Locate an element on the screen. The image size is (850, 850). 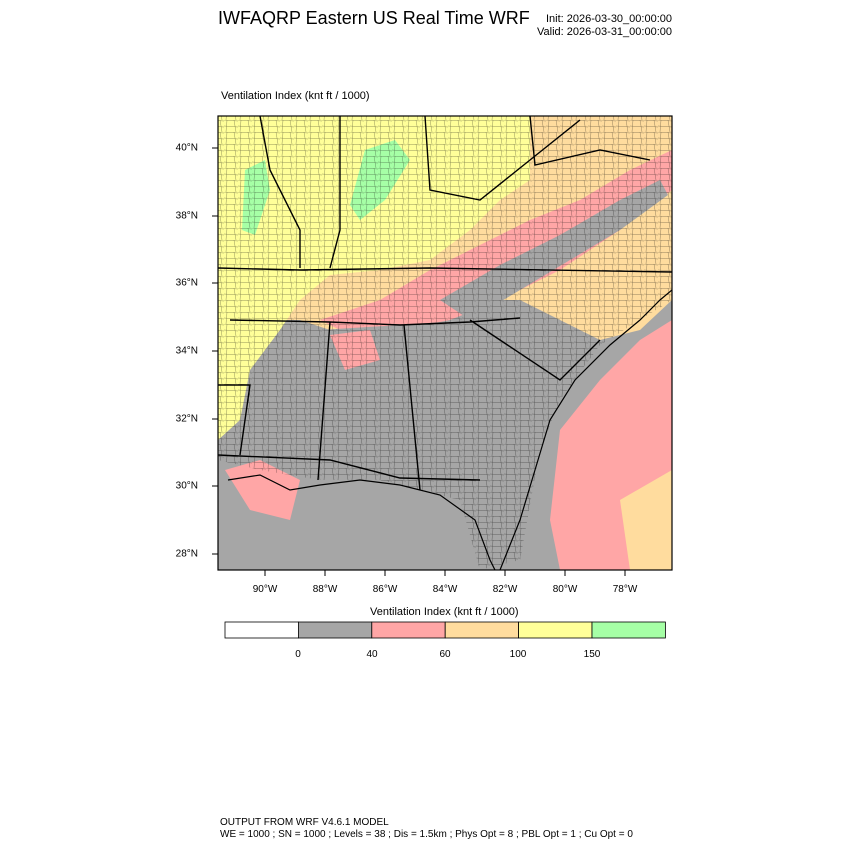
colorbar-tick-label: 150 is located at coordinates (592, 654).